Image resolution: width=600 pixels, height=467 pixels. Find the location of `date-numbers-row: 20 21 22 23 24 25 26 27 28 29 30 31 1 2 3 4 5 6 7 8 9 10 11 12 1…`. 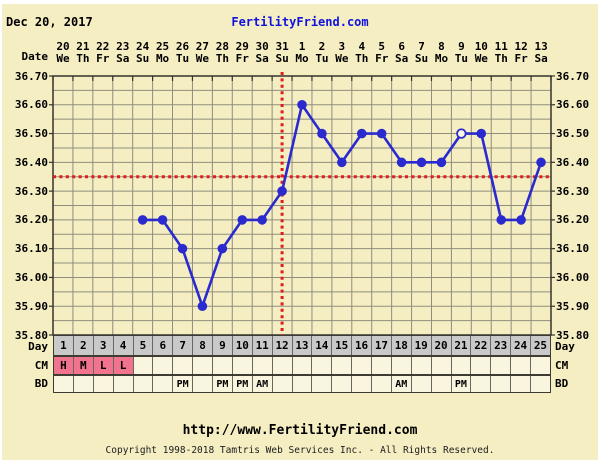

date-numbers-row: 20 21 22 23 24 25 26 27 28 29 30 31 1 2 3 4 5 6 7 8 9 10 11 12 1… is located at coordinates (302, 46).